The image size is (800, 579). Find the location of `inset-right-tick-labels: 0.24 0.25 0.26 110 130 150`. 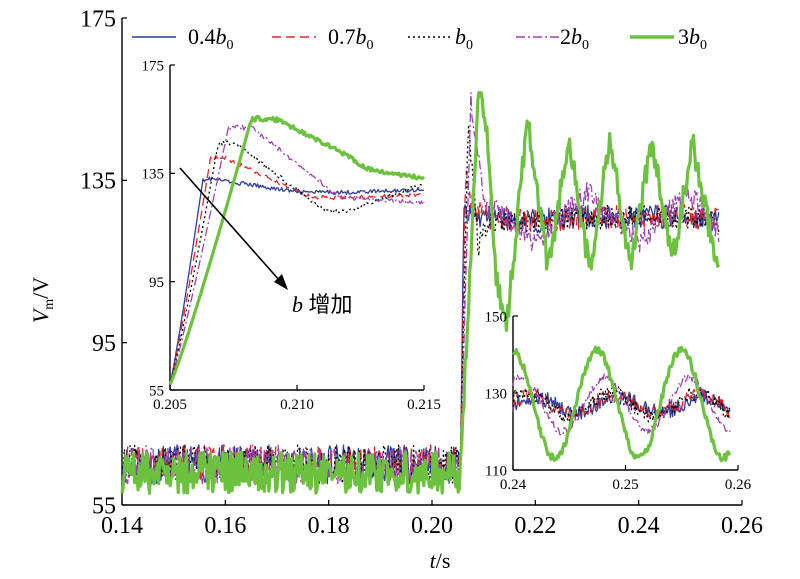

inset-right-tick-labels: 0.24 0.25 0.26 110 130 150 is located at coordinates (618, 401).